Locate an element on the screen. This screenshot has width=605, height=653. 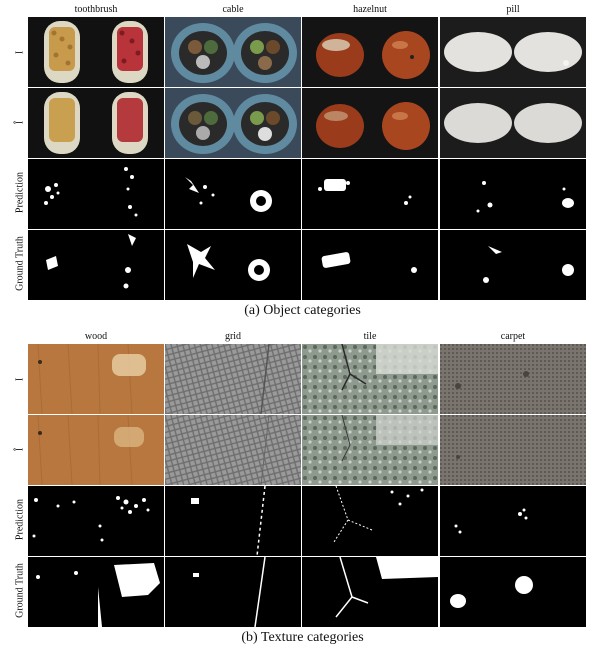
mask-hazelnut-ground-truth is located at coordinates (370, 265).